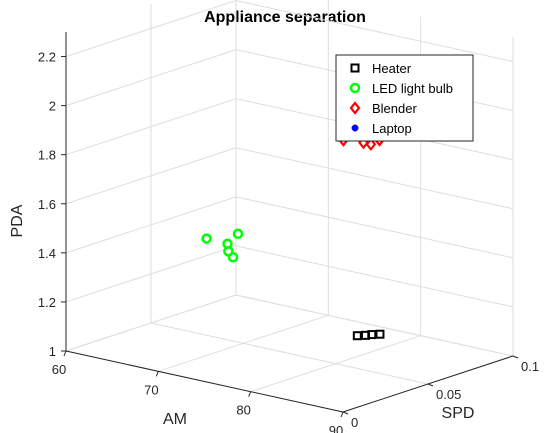 The image size is (550, 433). I want to click on series-heater, so click(368, 335).